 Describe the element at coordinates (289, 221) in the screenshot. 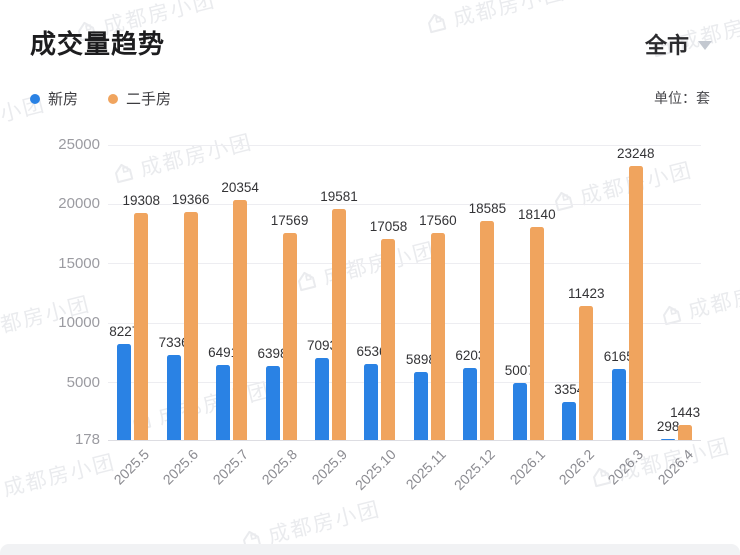

I see `bar-value-label: 17569` at that location.